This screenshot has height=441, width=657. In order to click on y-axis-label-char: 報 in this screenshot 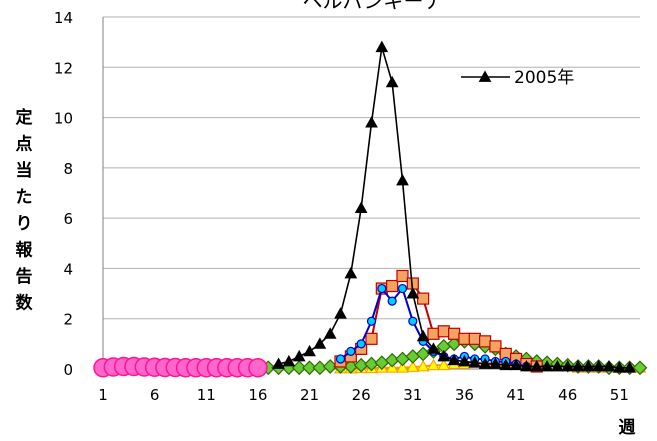, I will do `click(25, 250)`.